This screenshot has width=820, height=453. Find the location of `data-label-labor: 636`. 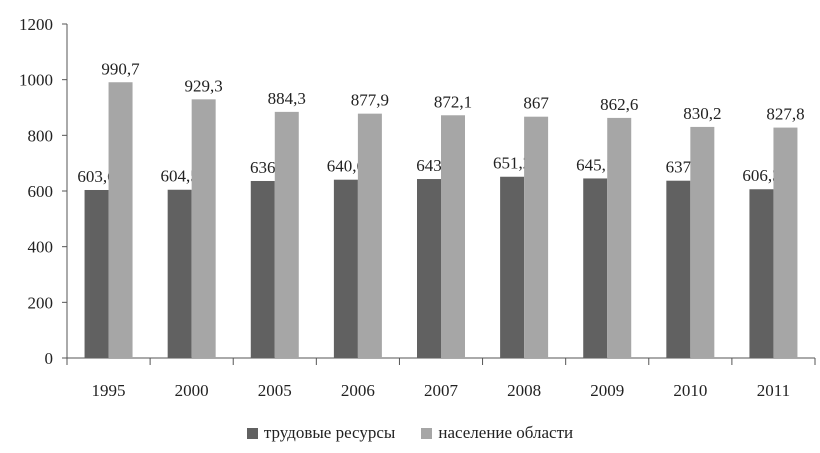

data-label-labor: 636 is located at coordinates (263, 167).